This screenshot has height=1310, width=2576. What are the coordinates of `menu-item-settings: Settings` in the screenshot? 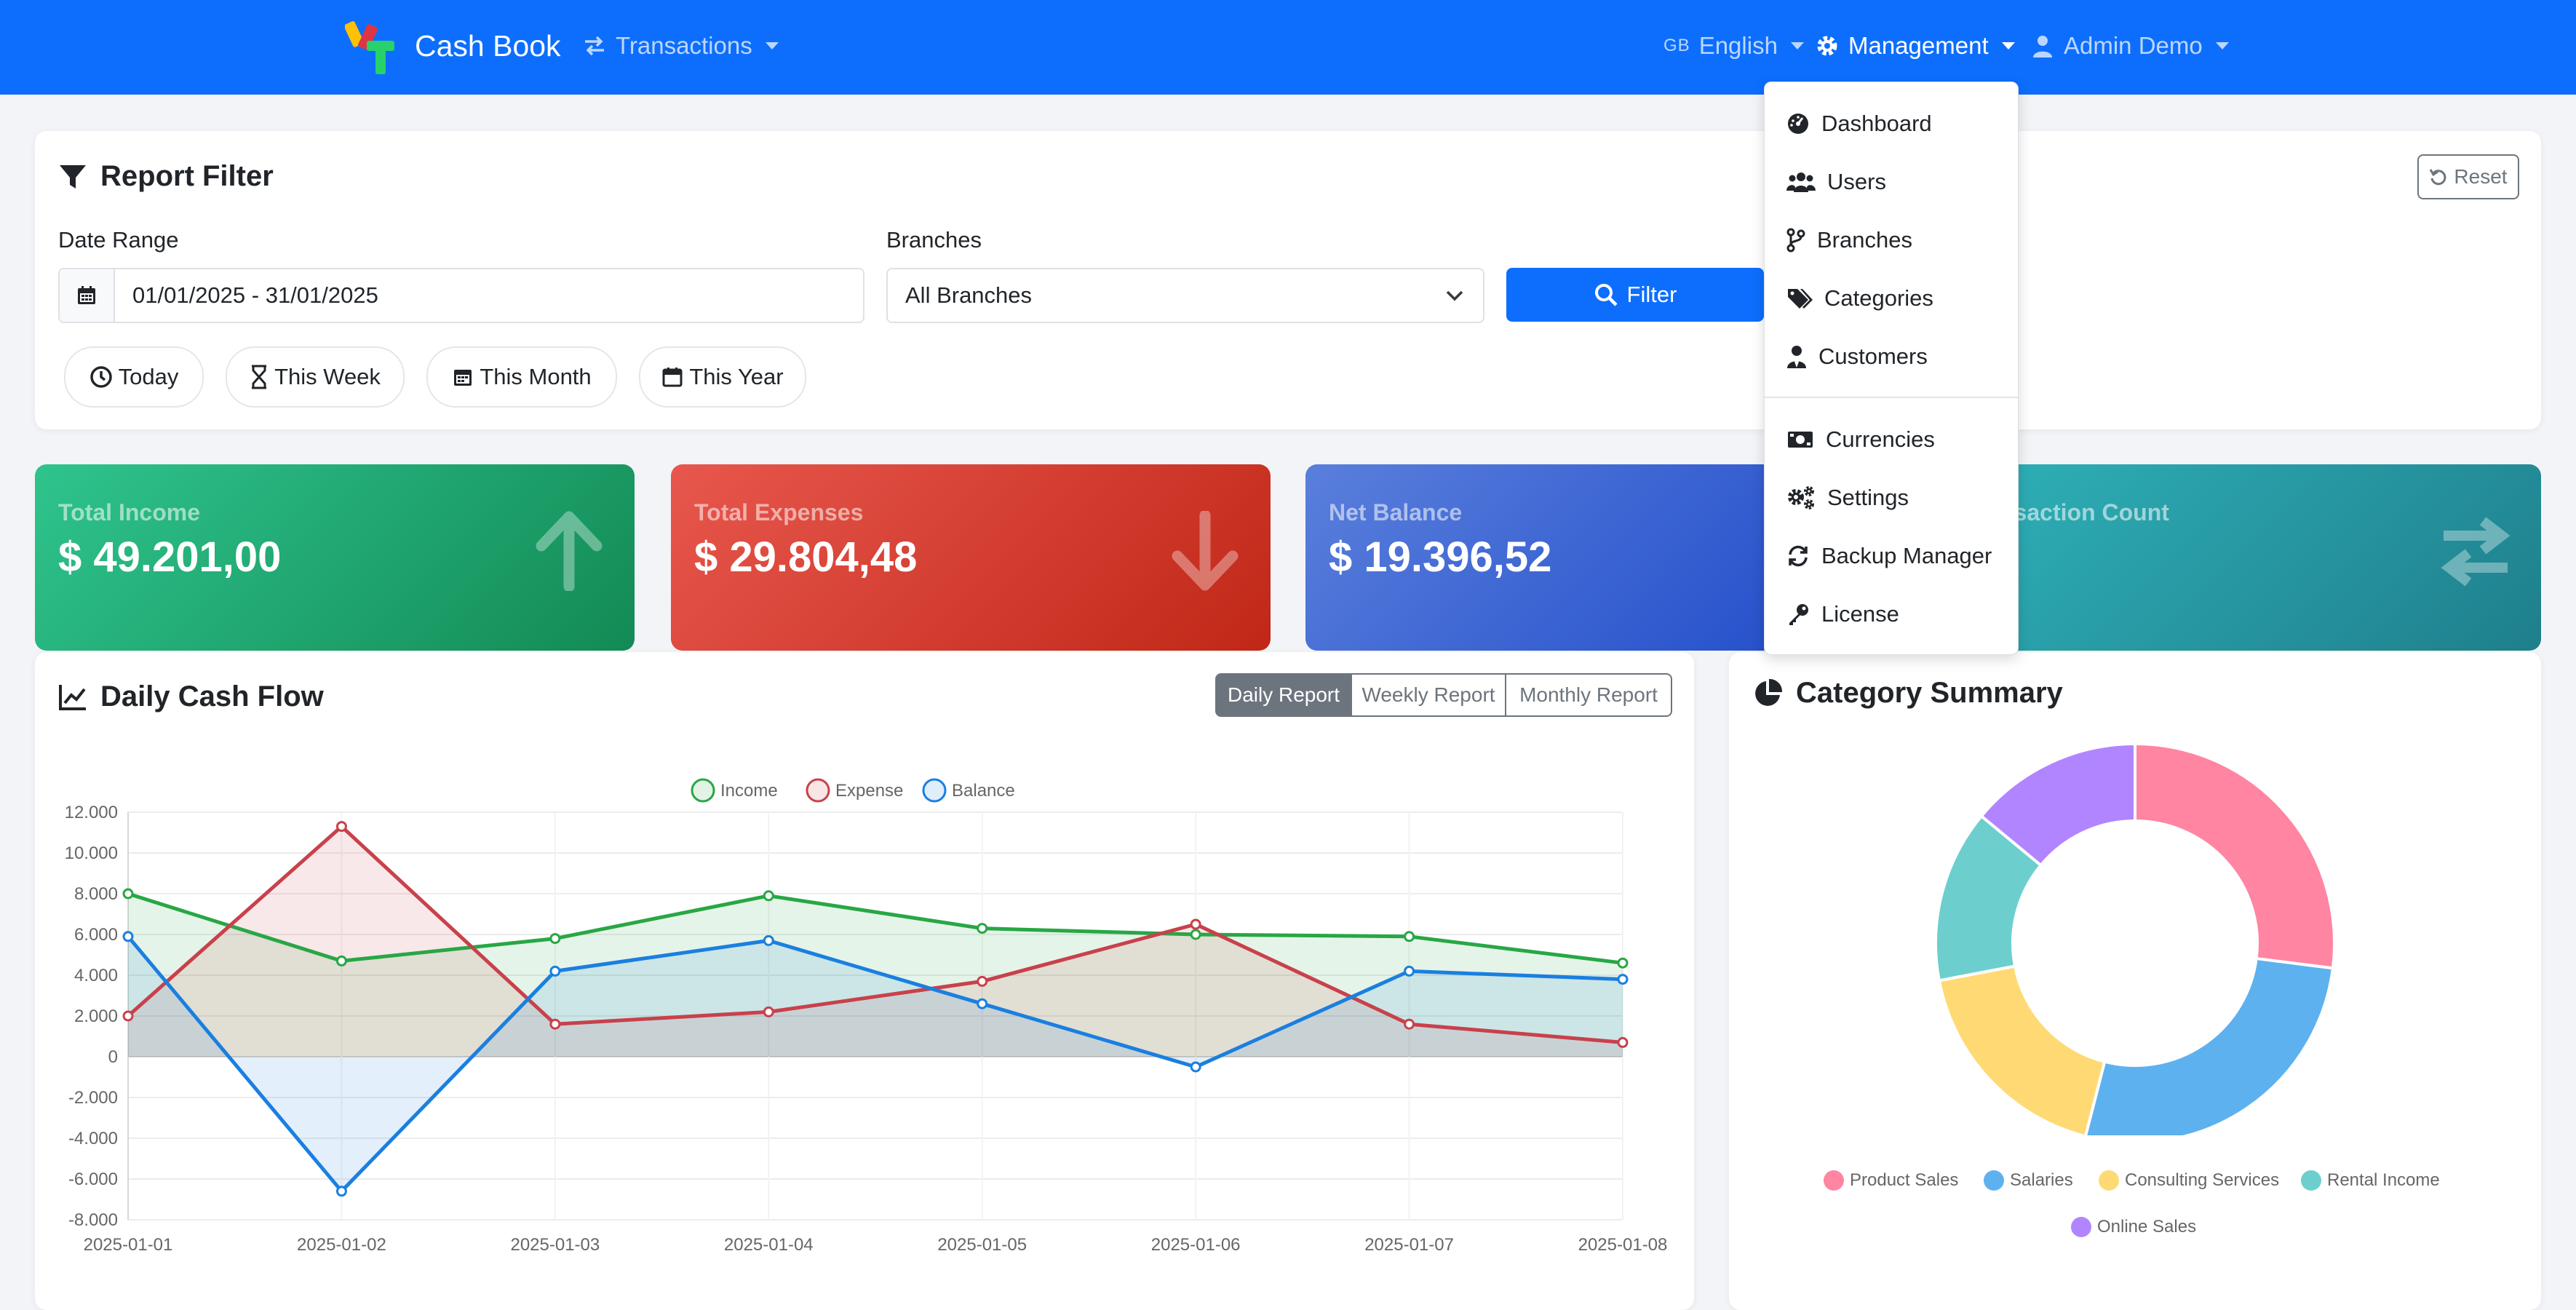 It's located at (1891, 497).